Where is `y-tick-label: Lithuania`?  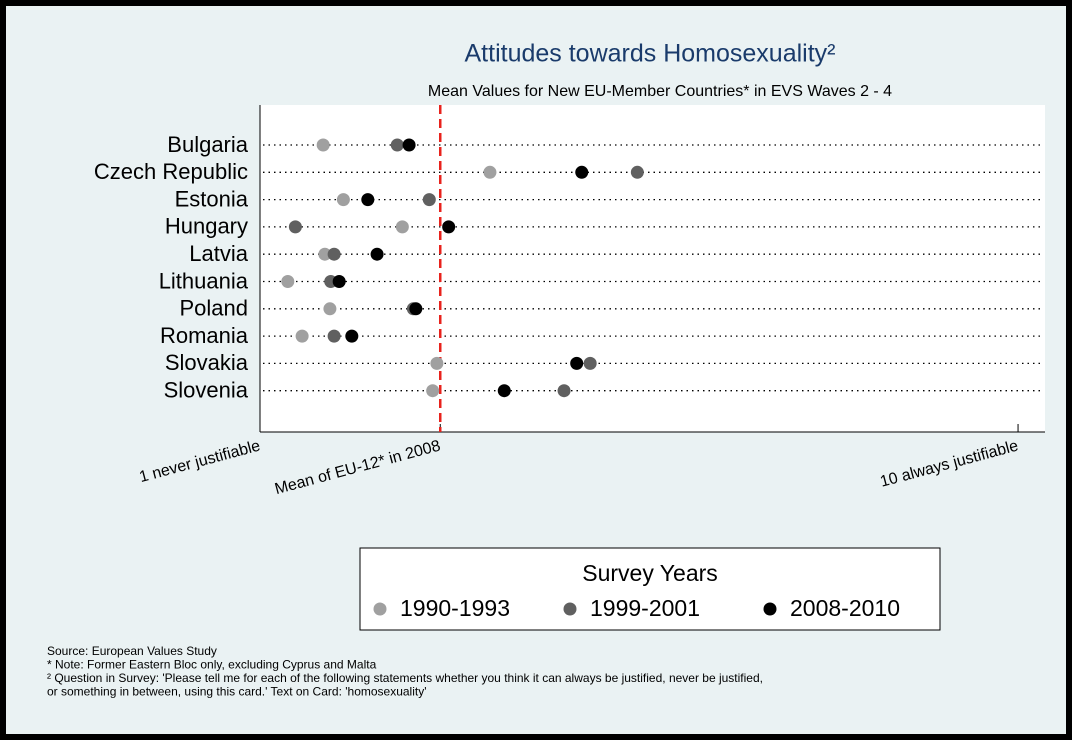
y-tick-label: Lithuania is located at coordinates (204, 280).